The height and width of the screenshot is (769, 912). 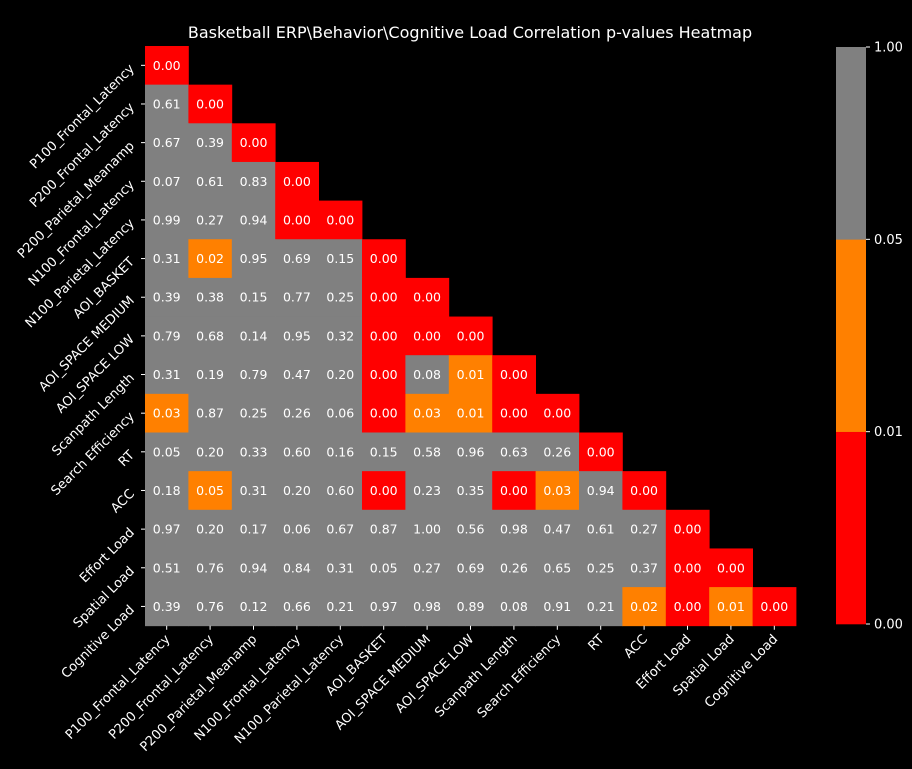 What do you see at coordinates (123, 502) in the screenshot?
I see `y-tick-label-11: ACC` at bounding box center [123, 502].